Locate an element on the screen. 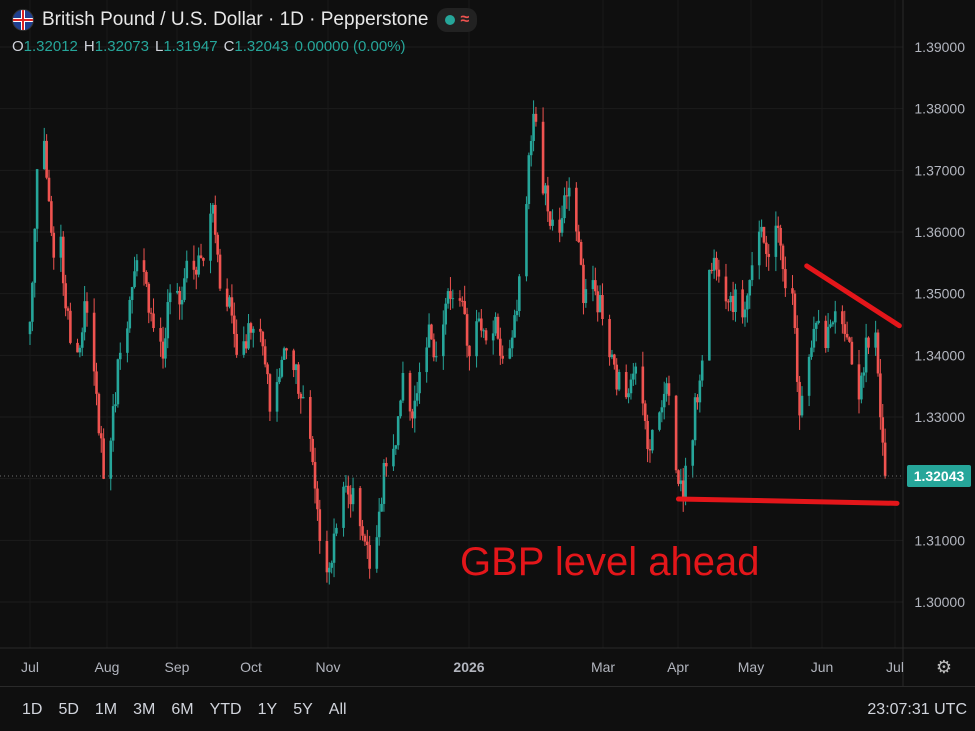  change-value: 0.00000 (0.00%) is located at coordinates (350, 46).